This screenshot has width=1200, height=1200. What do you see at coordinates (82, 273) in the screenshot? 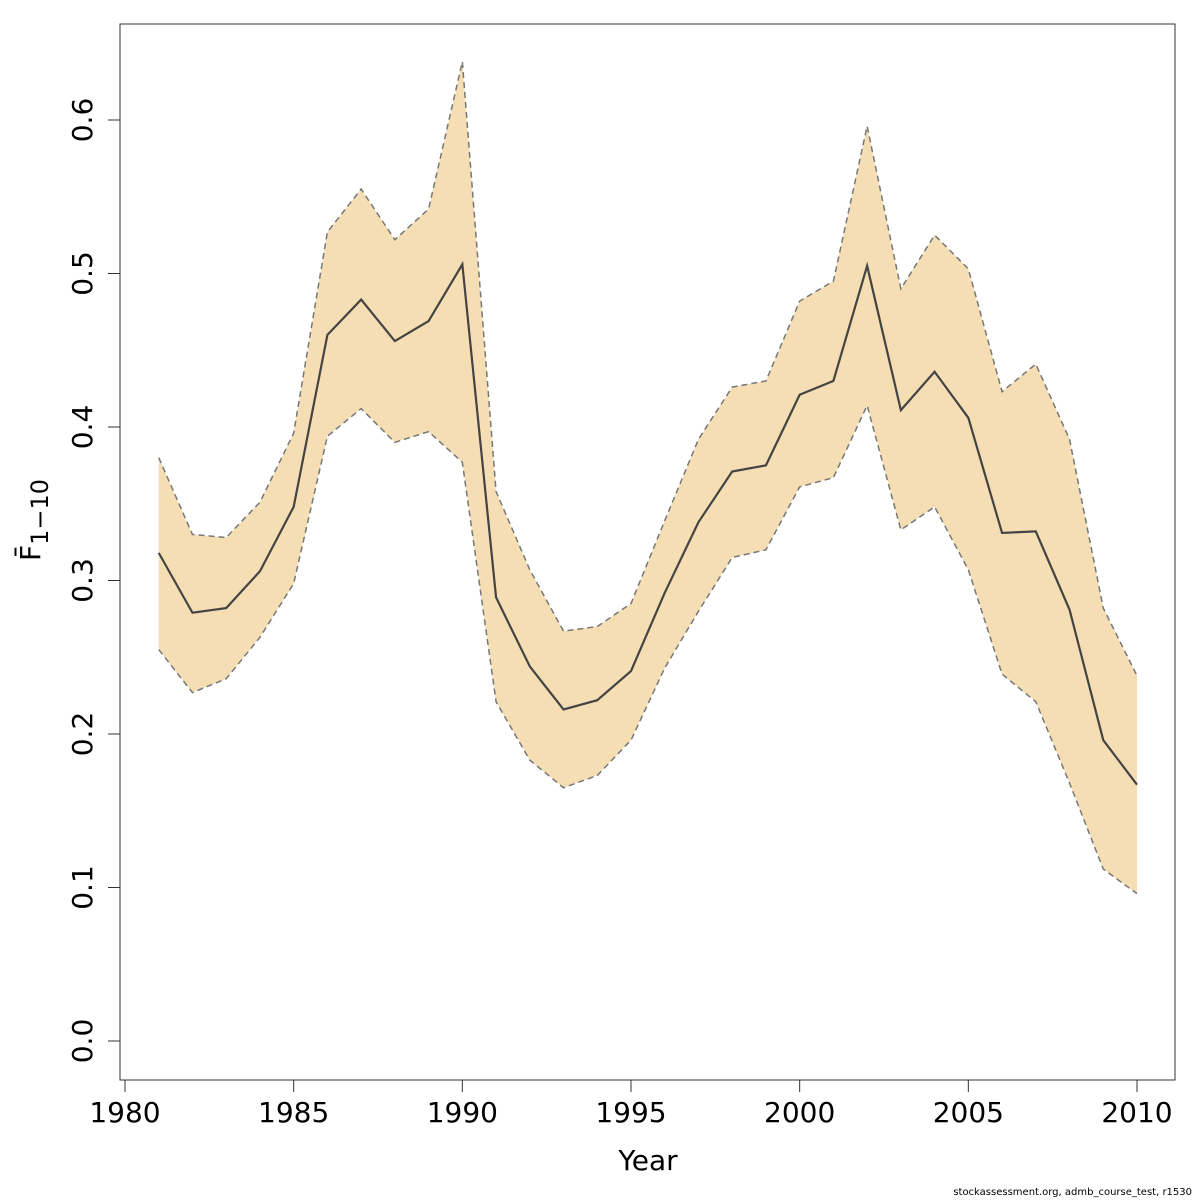
I see `y-tick-label: 0.5` at bounding box center [82, 273].